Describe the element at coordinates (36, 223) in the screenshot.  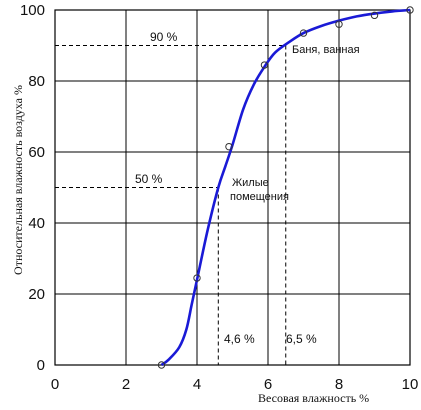
I see `y-tick-label-2: 40` at that location.